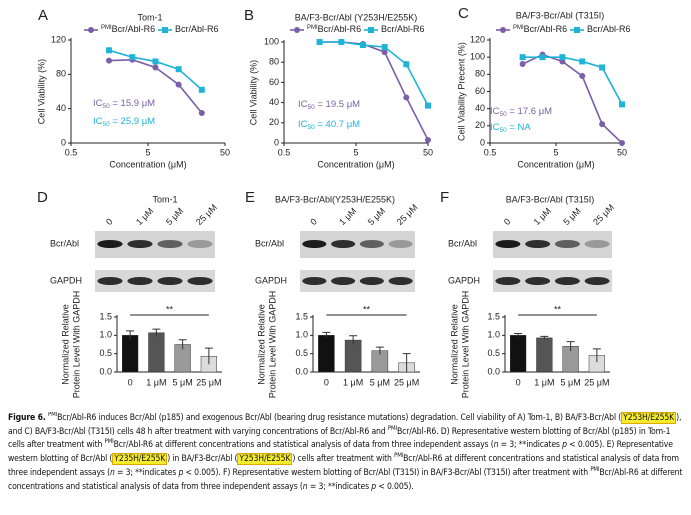 The width and height of the screenshot is (691, 515). What do you see at coordinates (465, 345) in the screenshot?
I see `y-axis-label: Protein Level With GAPDH` at bounding box center [465, 345].